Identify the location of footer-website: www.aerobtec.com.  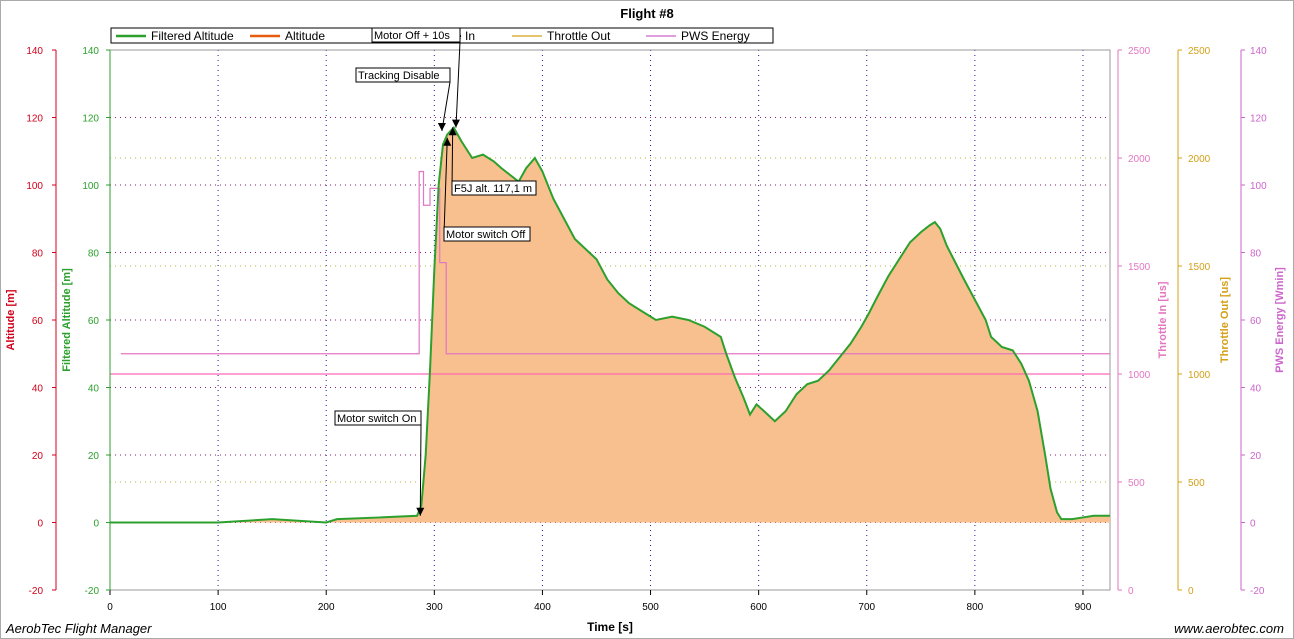
(1229, 628).